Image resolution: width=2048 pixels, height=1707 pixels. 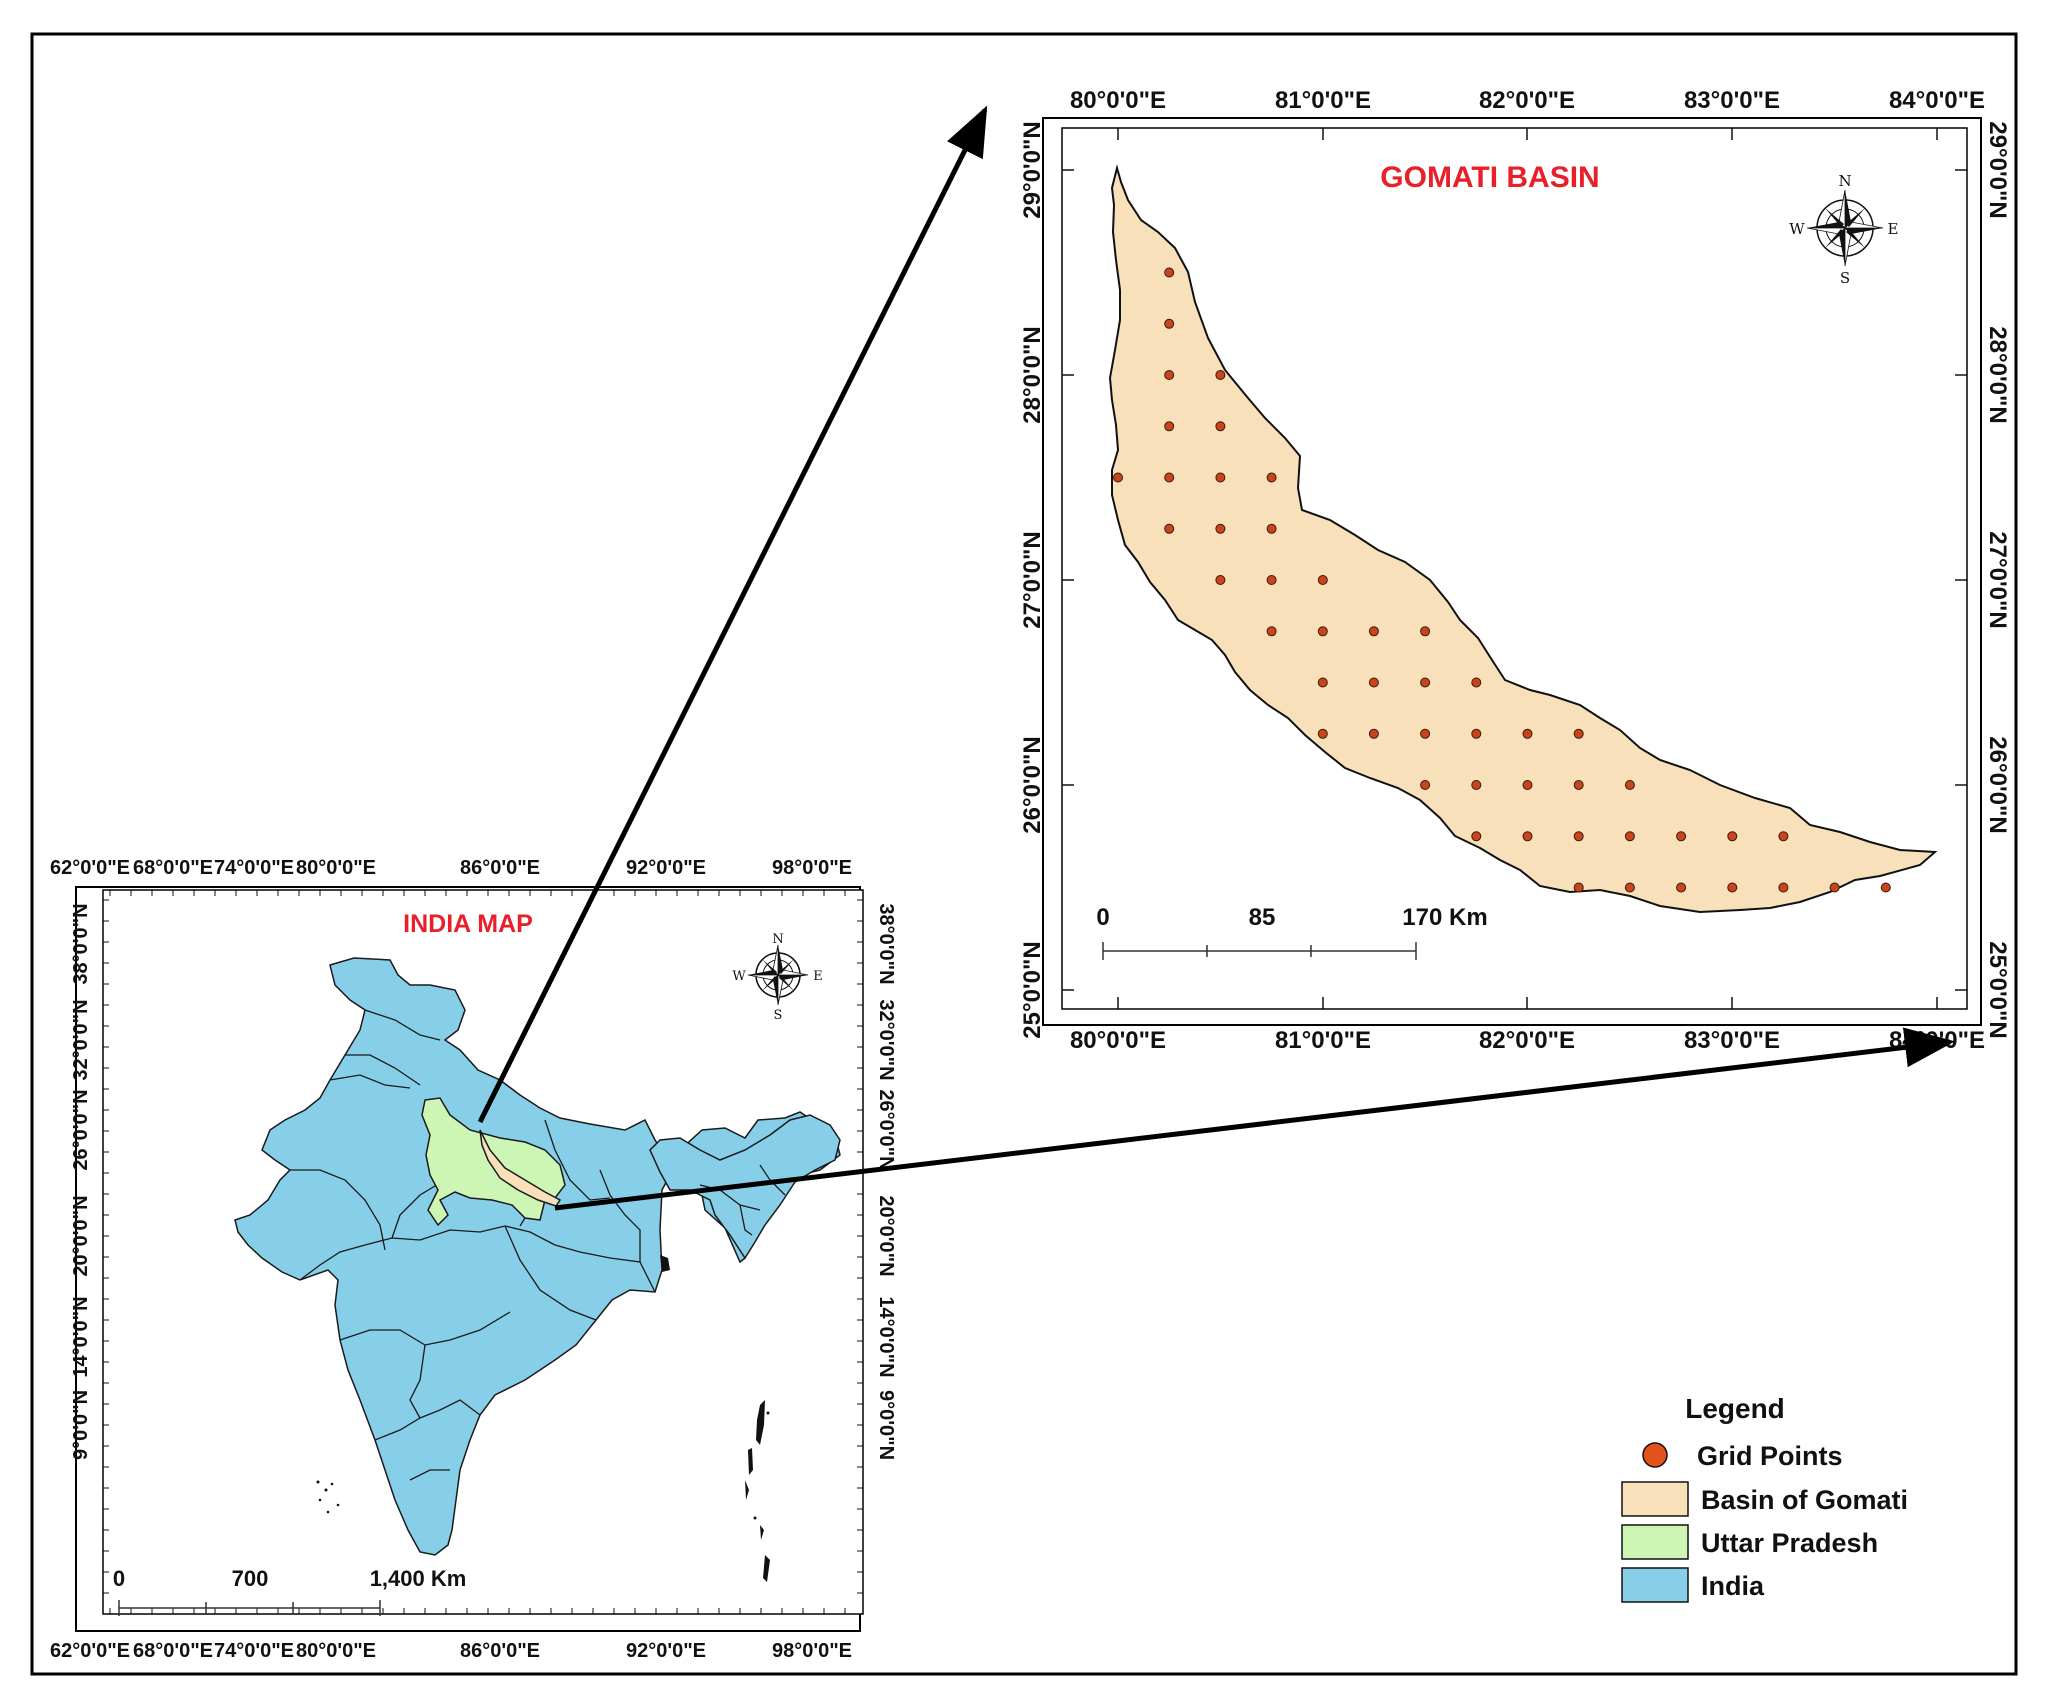 What do you see at coordinates (886, 1039) in the screenshot?
I see `india-lat-label-right: 32°0'0"N` at bounding box center [886, 1039].